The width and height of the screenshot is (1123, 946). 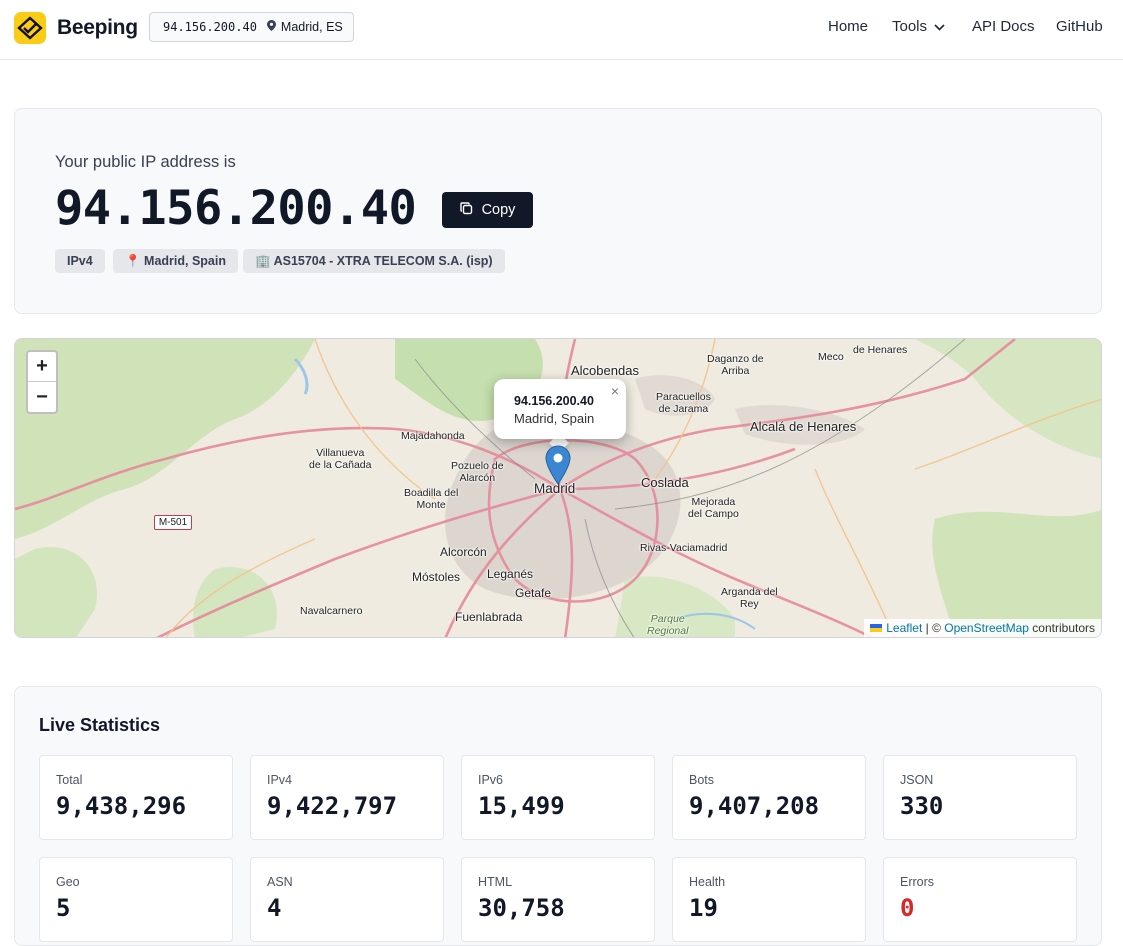 I want to click on map-attribution: Leaflet | © OpenStreetMap contributors, so click(x=982, y=628).